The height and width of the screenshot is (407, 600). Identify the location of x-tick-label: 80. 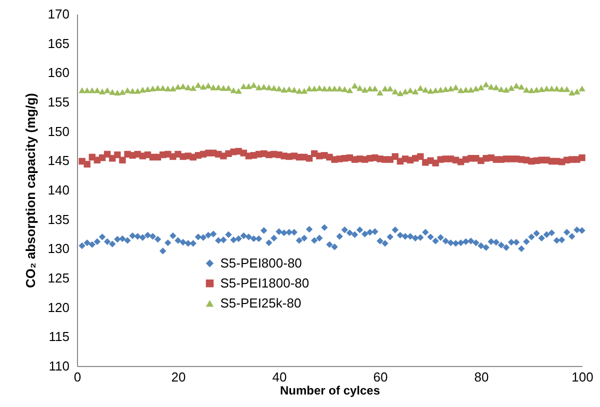
(481, 377).